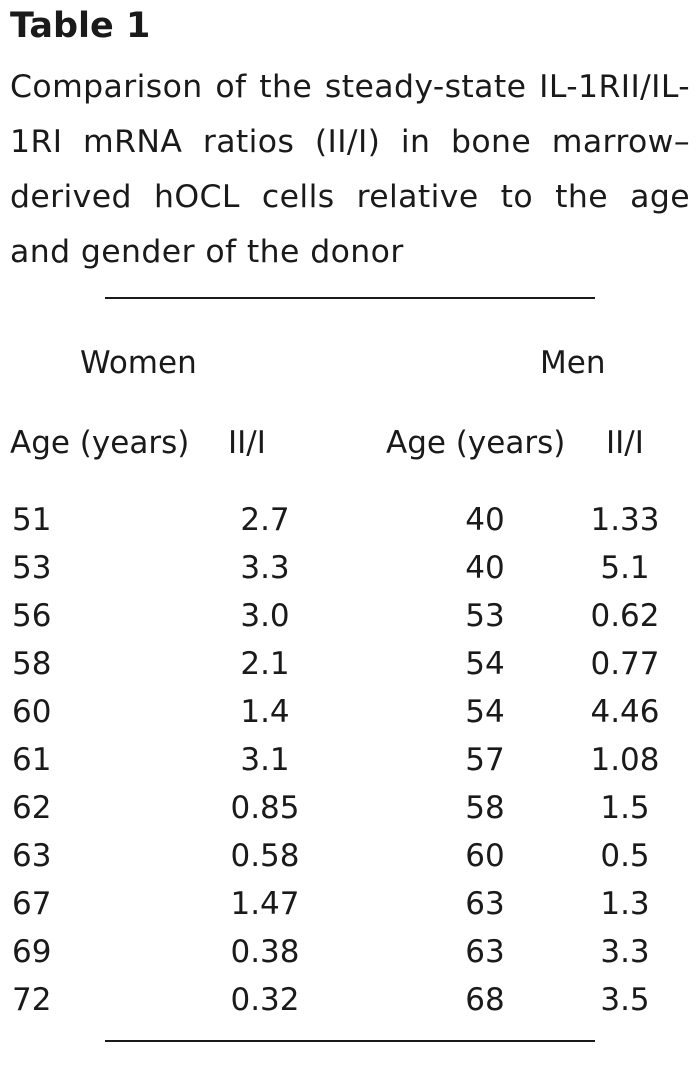  What do you see at coordinates (625, 952) in the screenshot?
I see `men-ratio-cell: 3.3` at bounding box center [625, 952].